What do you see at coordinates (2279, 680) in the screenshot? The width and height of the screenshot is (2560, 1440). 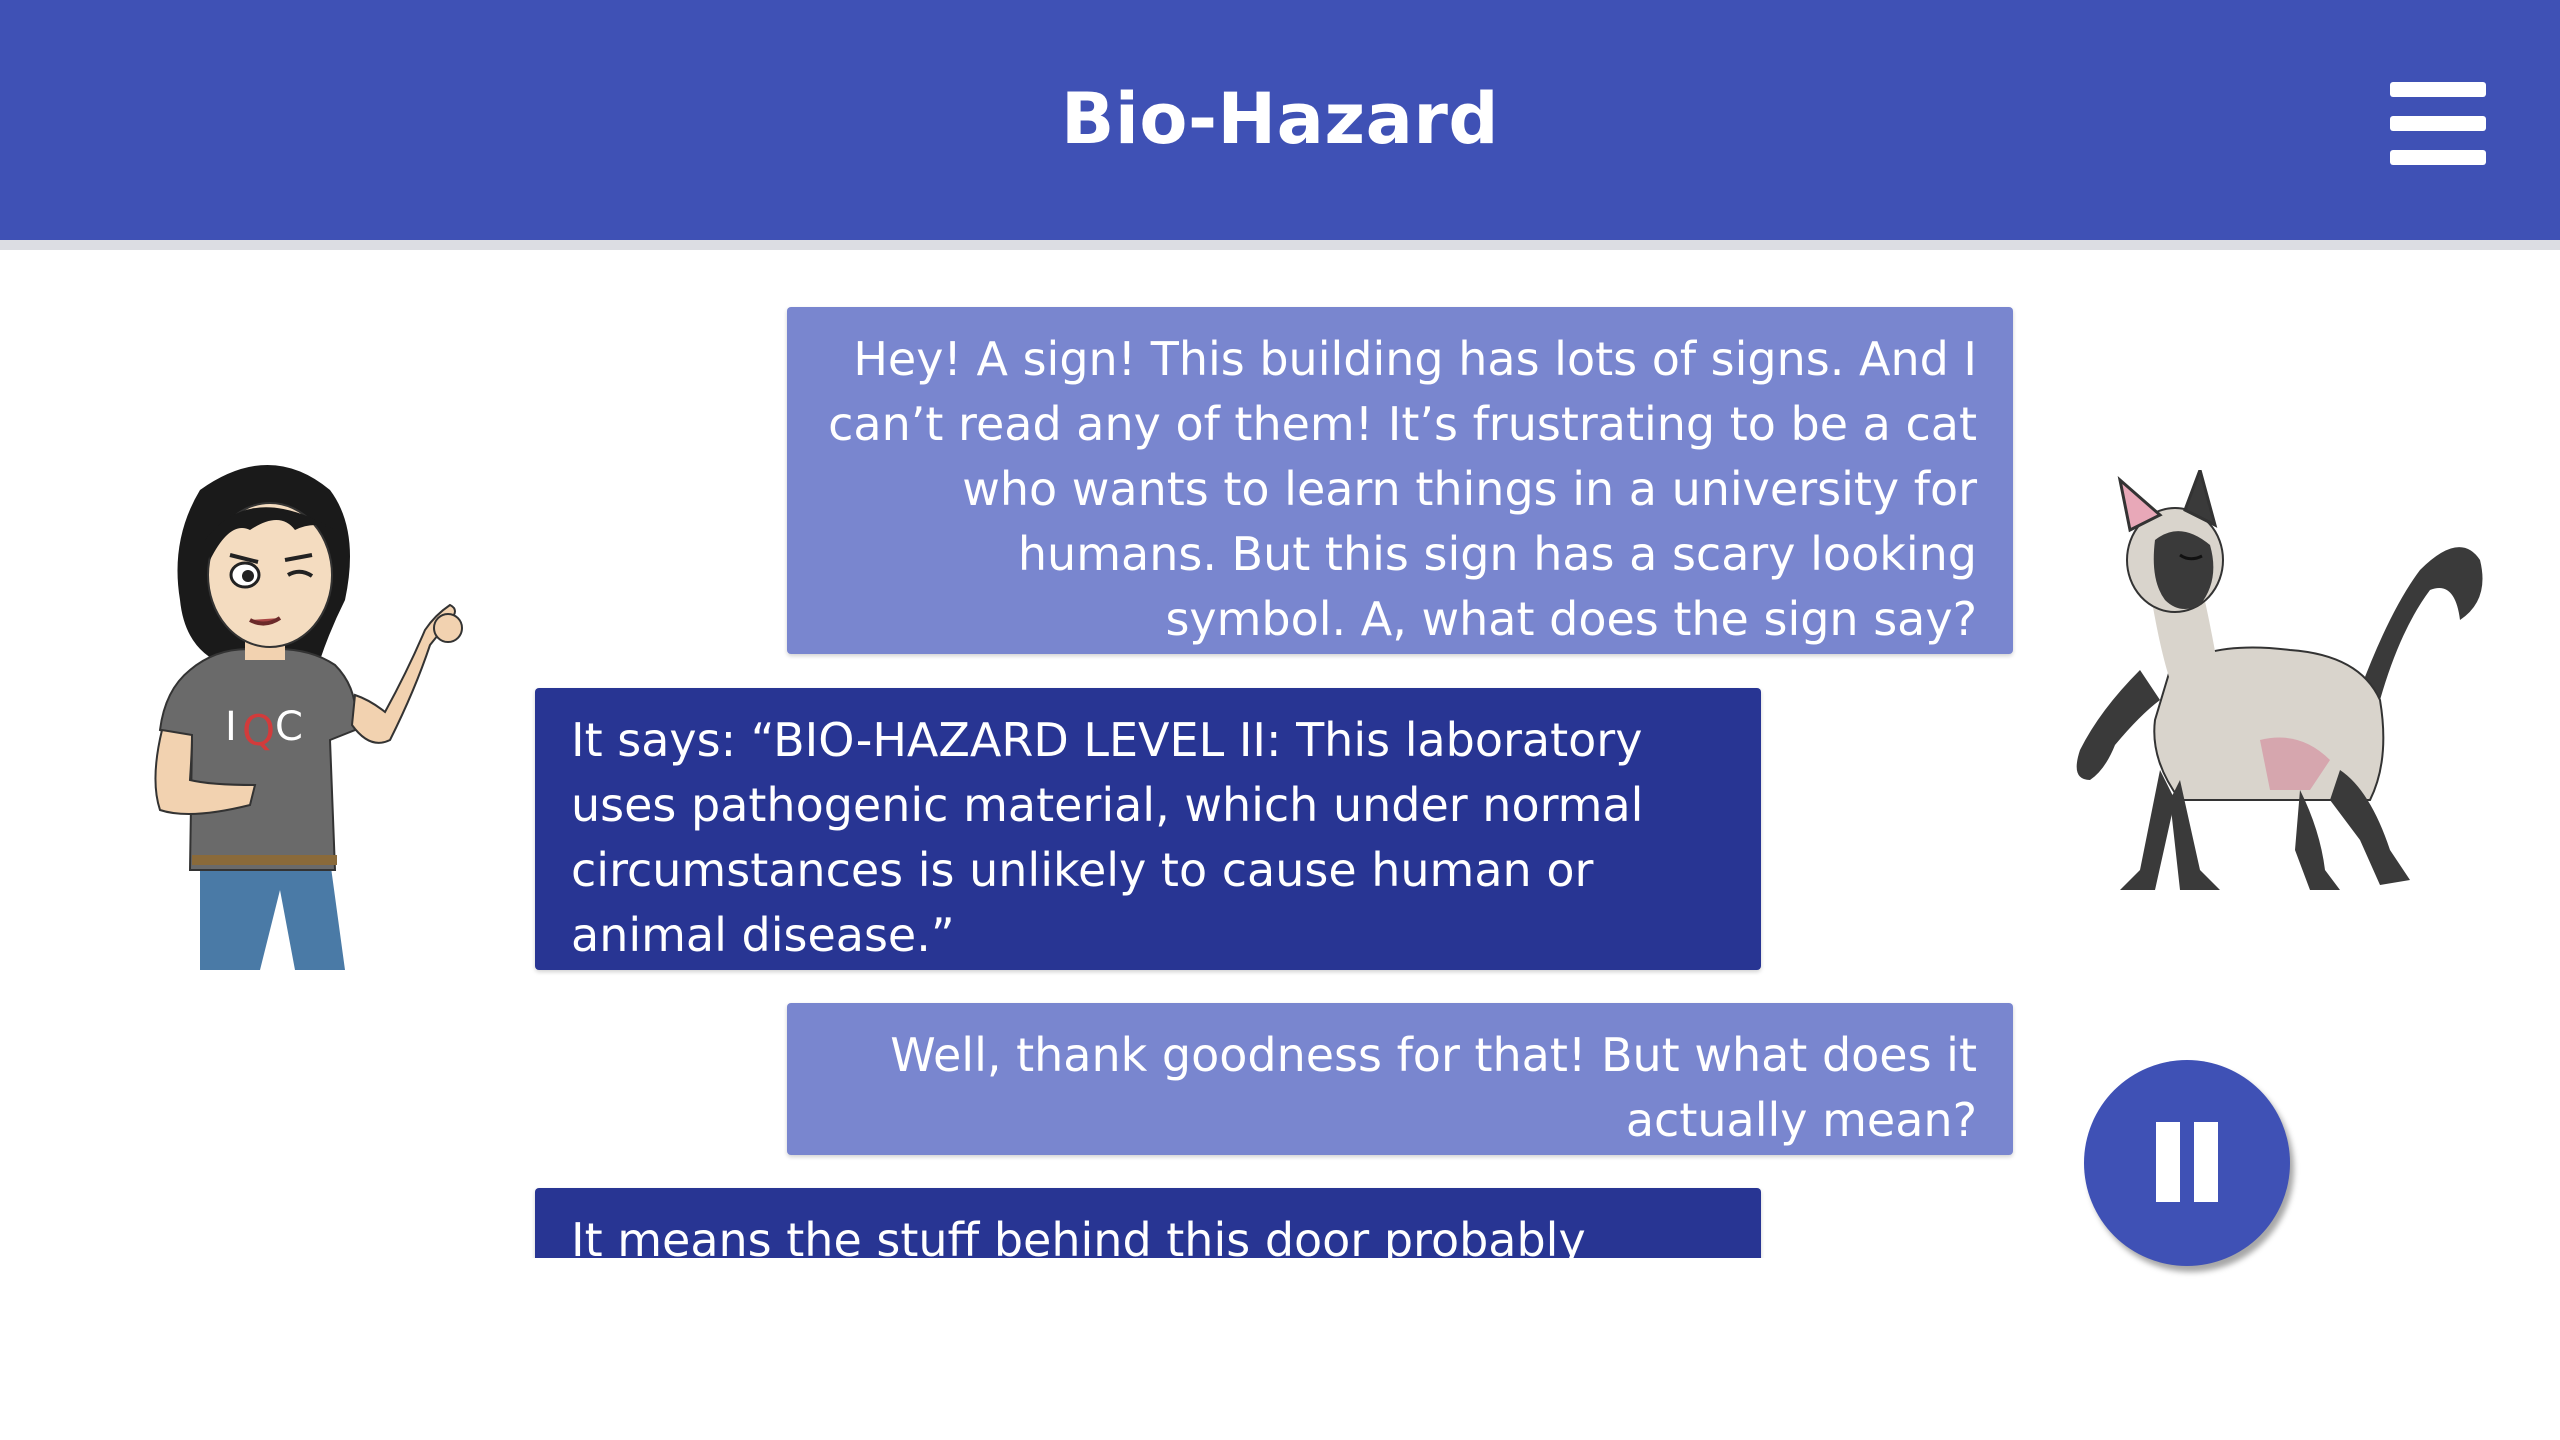 I see `siamese-cat-icon` at bounding box center [2279, 680].